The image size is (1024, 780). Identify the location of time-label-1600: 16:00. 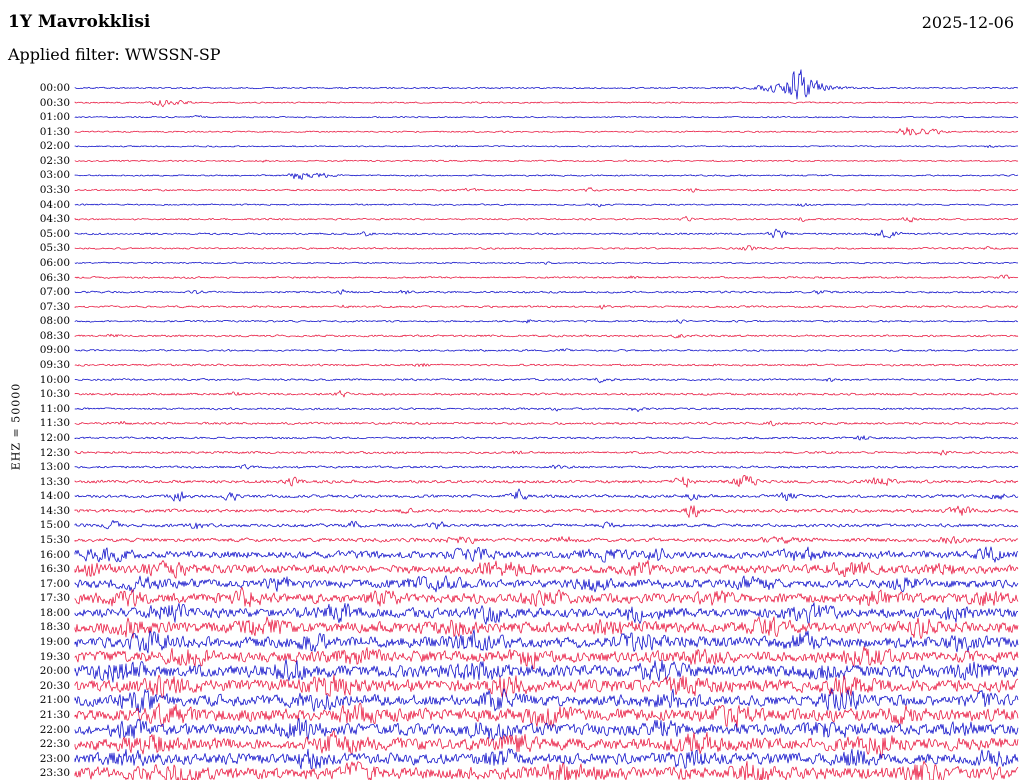
(54, 554).